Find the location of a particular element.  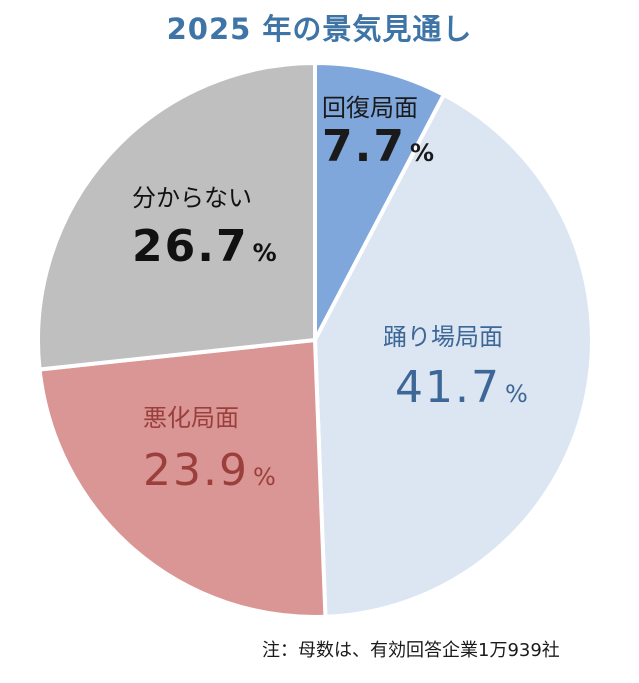

value-number: 26.7 is located at coordinates (190, 246).